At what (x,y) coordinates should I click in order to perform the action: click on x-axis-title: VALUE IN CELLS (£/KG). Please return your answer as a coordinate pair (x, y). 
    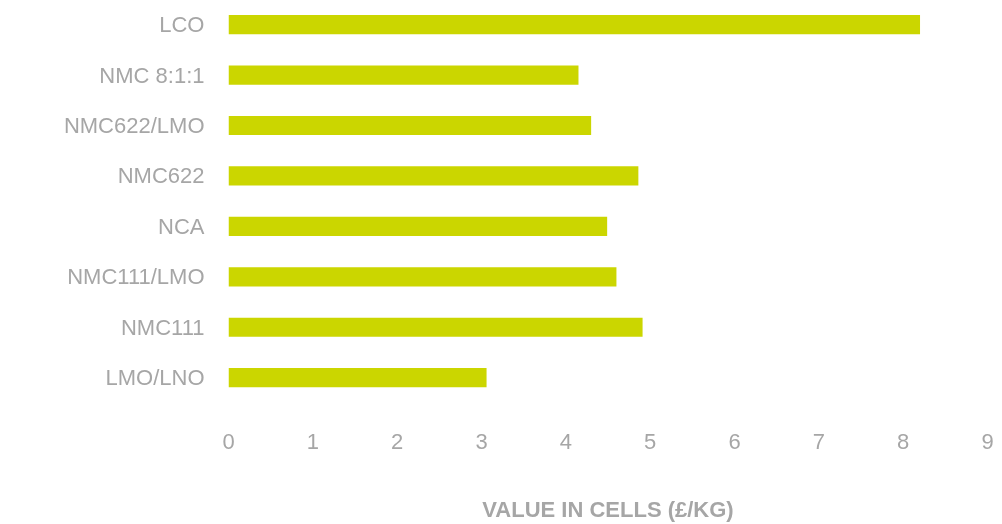
    Looking at the image, I should click on (608, 509).